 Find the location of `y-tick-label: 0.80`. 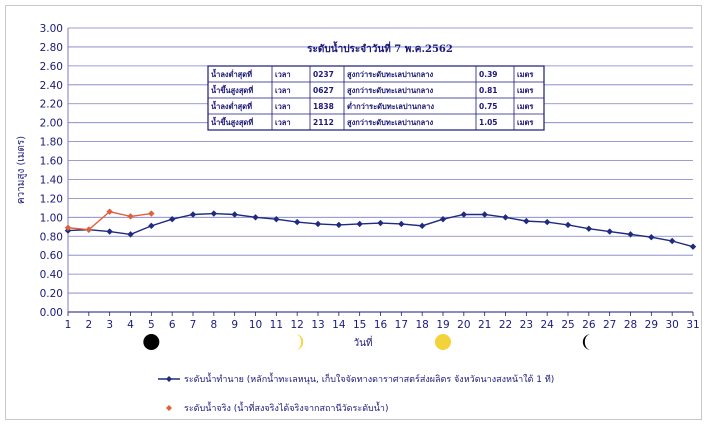

y-tick-label: 0.80 is located at coordinates (51, 237).